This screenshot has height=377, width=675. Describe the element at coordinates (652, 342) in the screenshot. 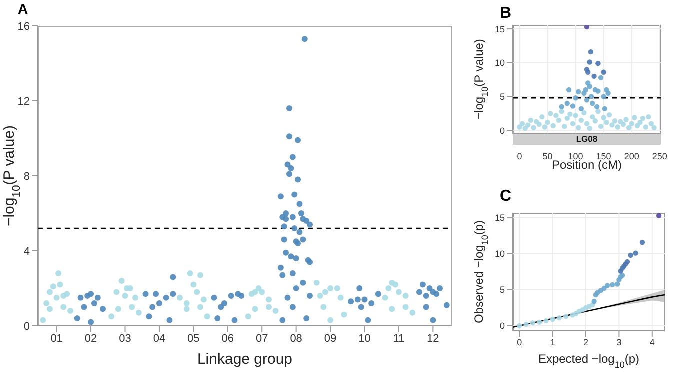

I see `x-tick-label: 4` at that location.